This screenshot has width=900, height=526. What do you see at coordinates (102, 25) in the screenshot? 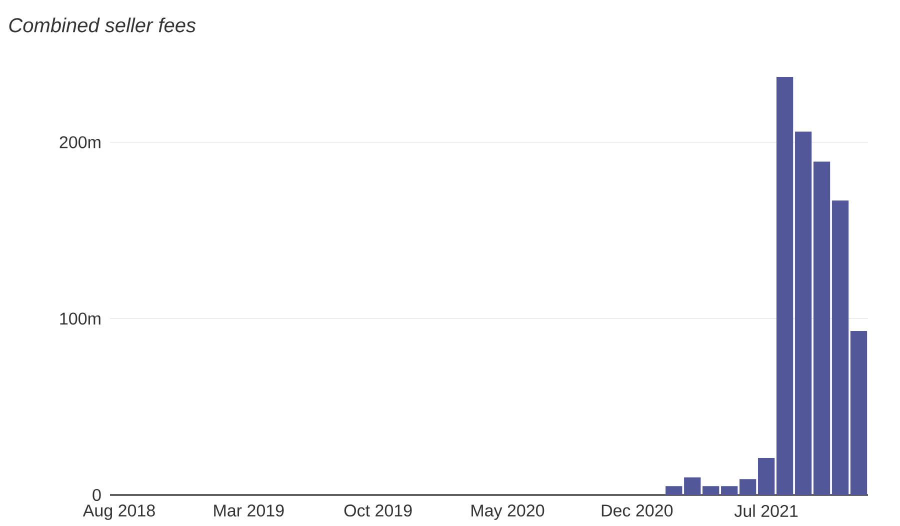
I see `chart-subtitle: Combined seller fees` at bounding box center [102, 25].